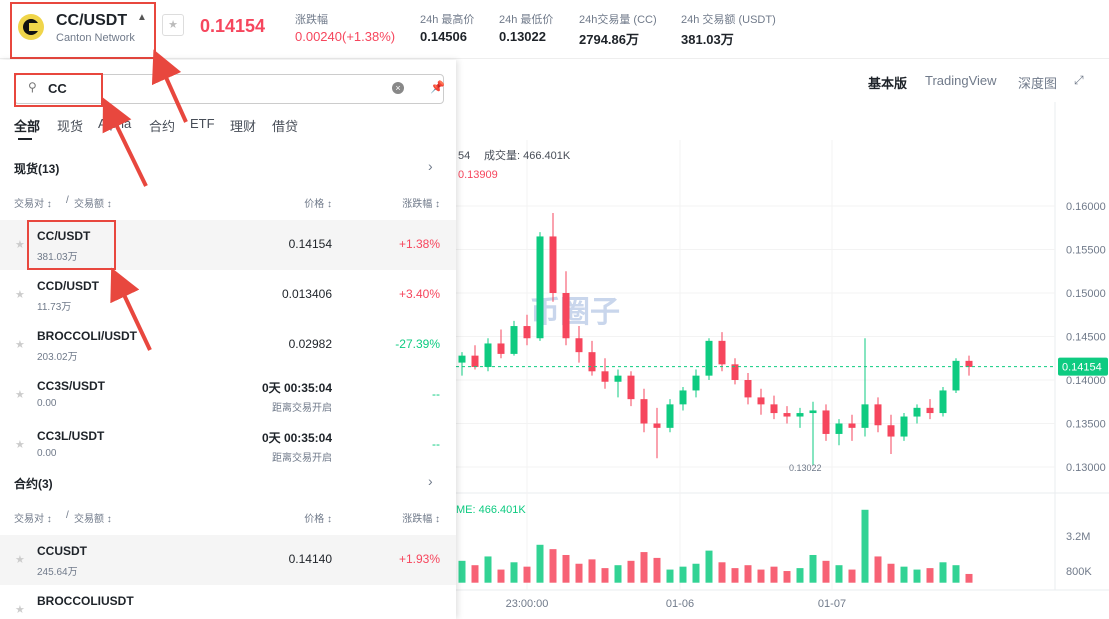 This screenshot has width=1109, height=619. What do you see at coordinates (1086, 338) in the screenshot?
I see `y-tick-label: 0.14500` at bounding box center [1086, 338].